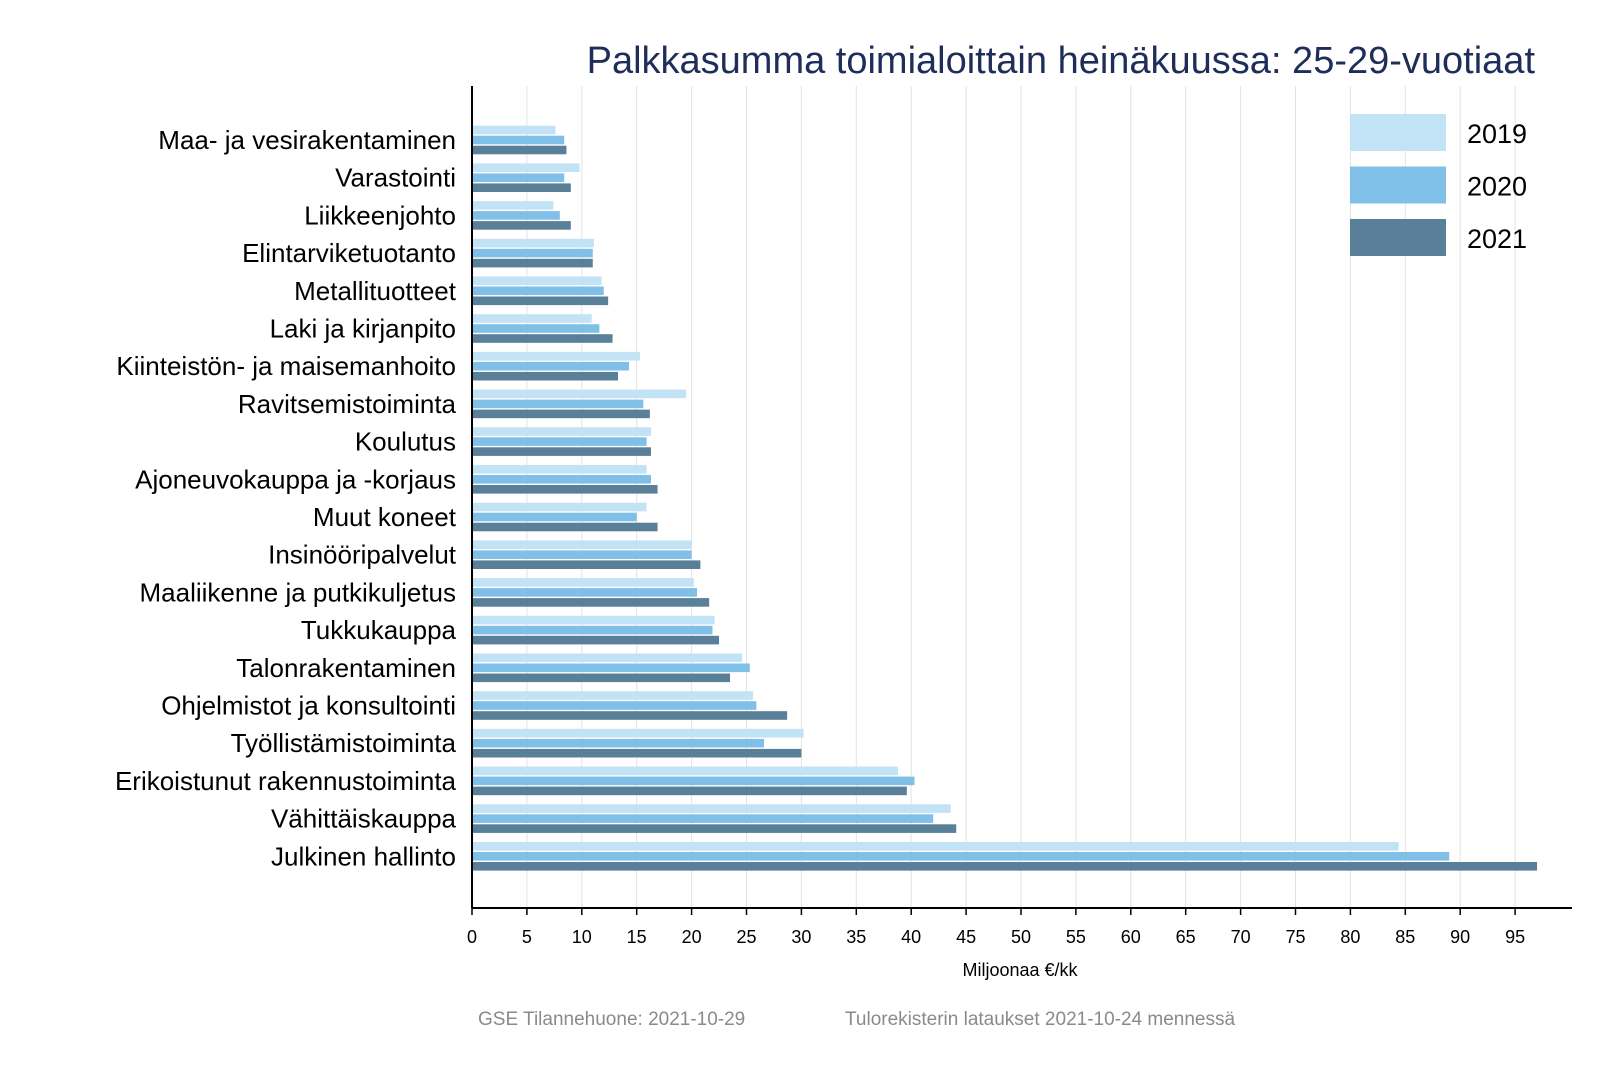 The image size is (1600, 1067). What do you see at coordinates (1497, 239) in the screenshot?
I see `legend-label-2021: 2021` at bounding box center [1497, 239].